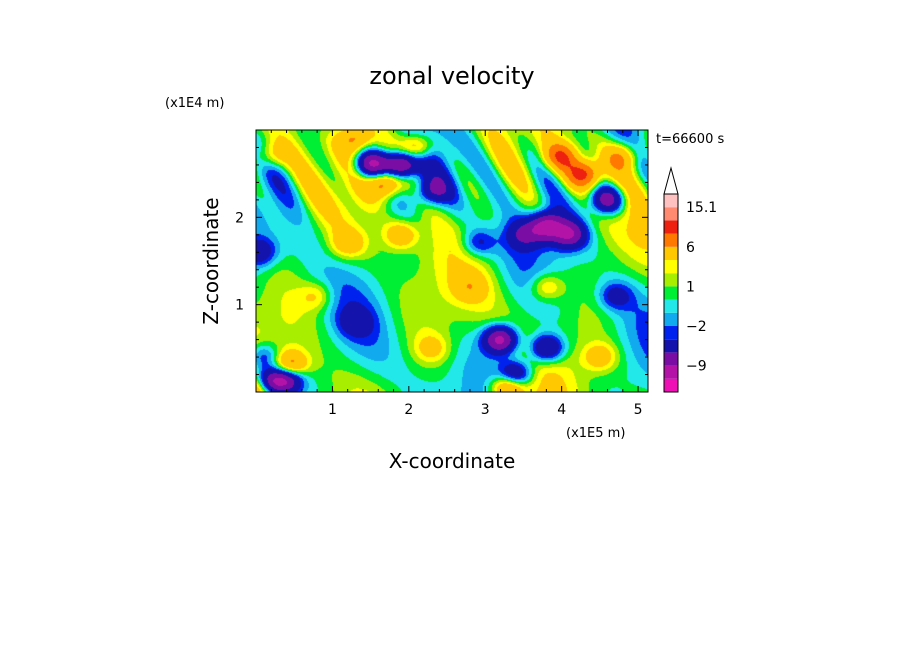 Image resolution: width=904 pixels, height=654 pixels. What do you see at coordinates (638, 410) in the screenshot?
I see `x-tick-label-5: 5` at bounding box center [638, 410].